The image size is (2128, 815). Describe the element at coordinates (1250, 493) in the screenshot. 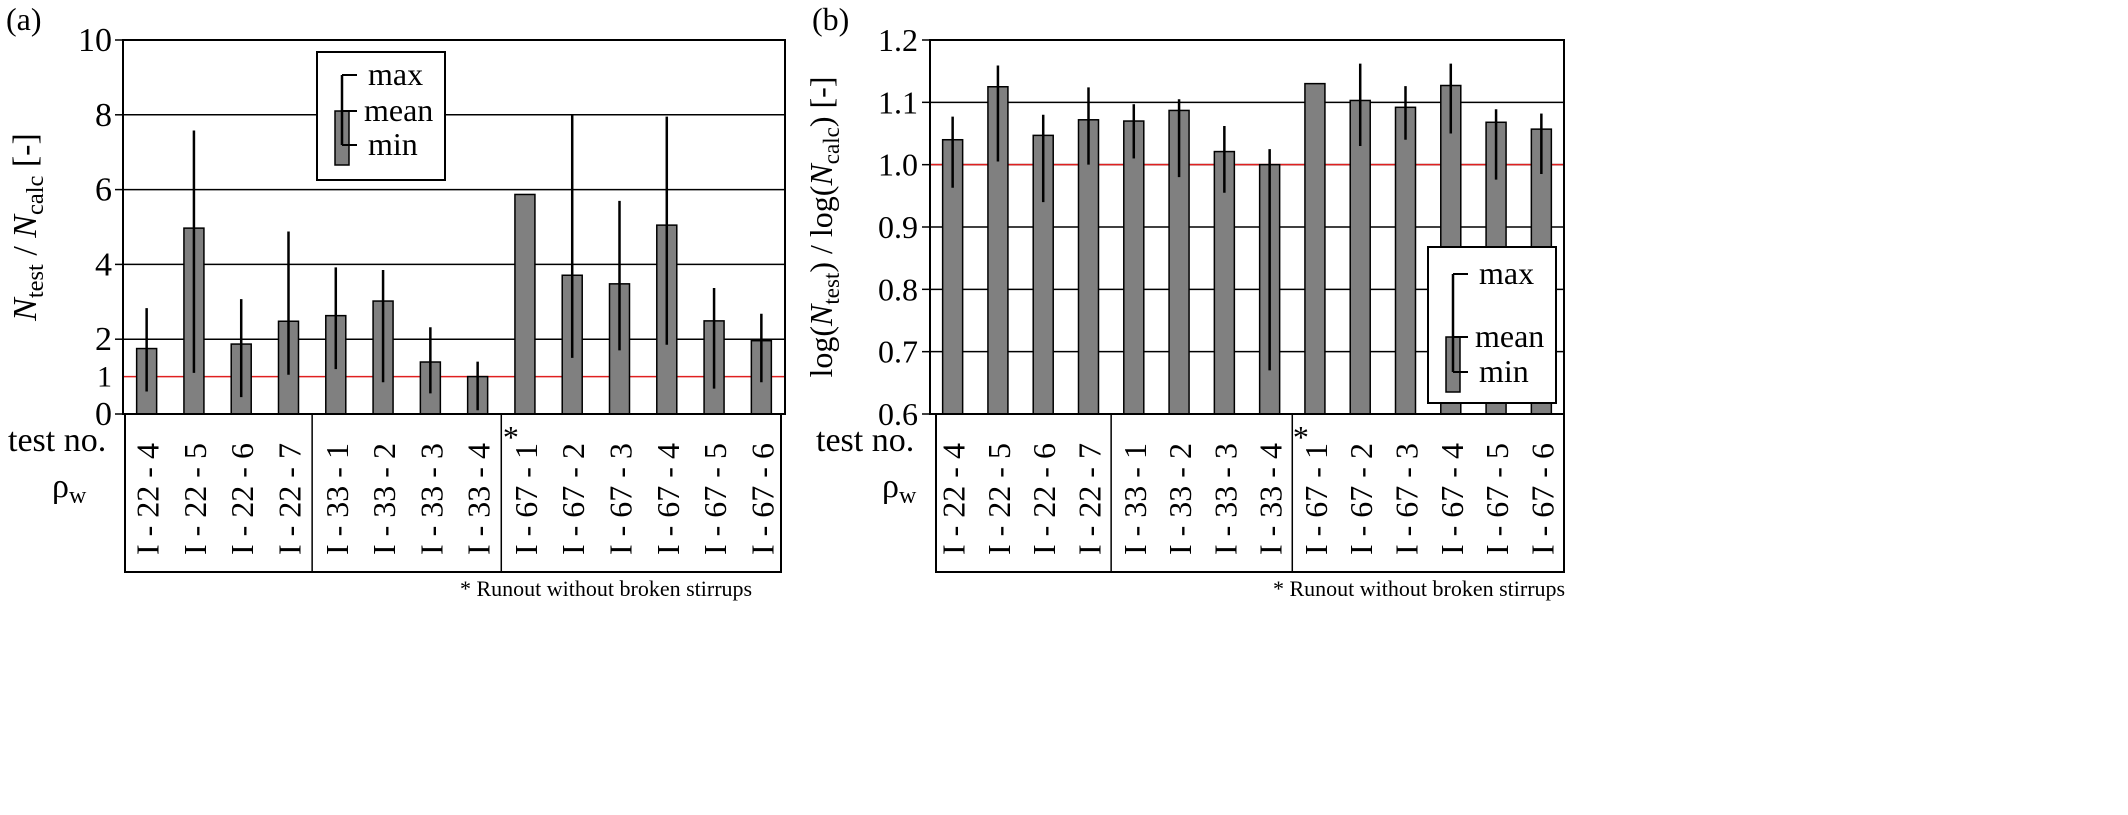

I see `panel-b-category-box` at that location.